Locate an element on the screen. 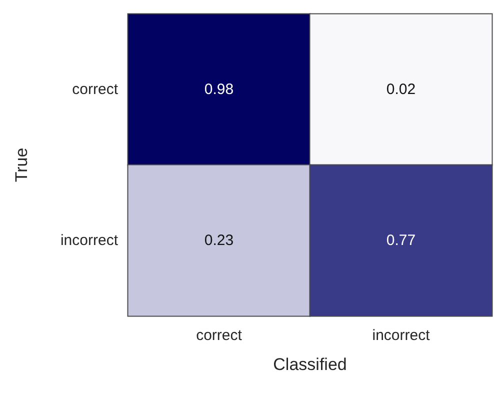 This screenshot has width=494, height=401. data-label: 0.98 is located at coordinates (219, 89).